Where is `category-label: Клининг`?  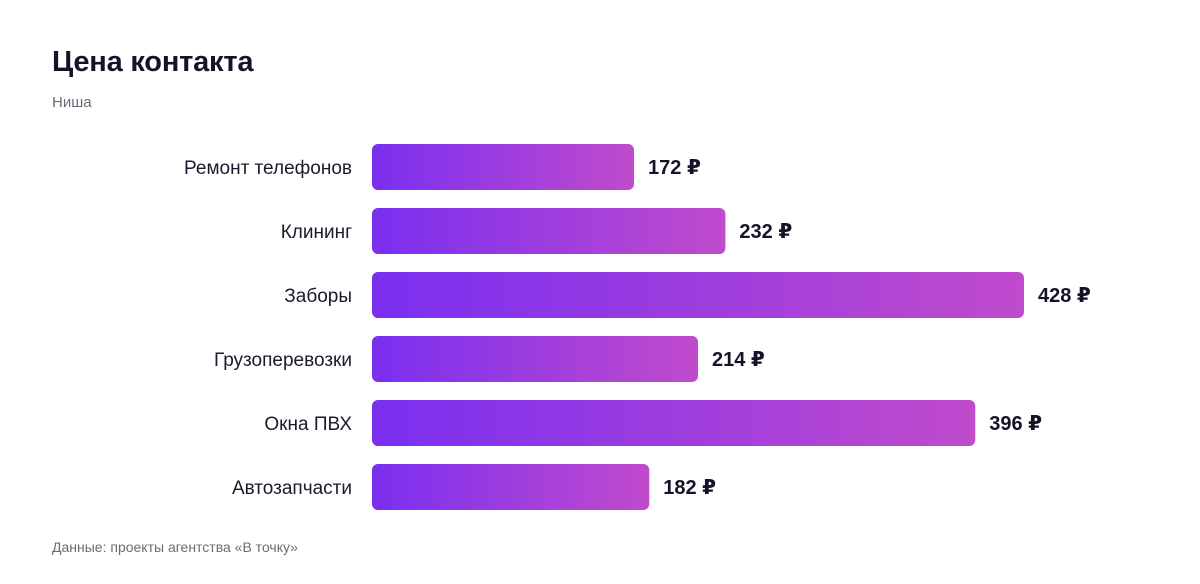 category-label: Клининг is located at coordinates (316, 232).